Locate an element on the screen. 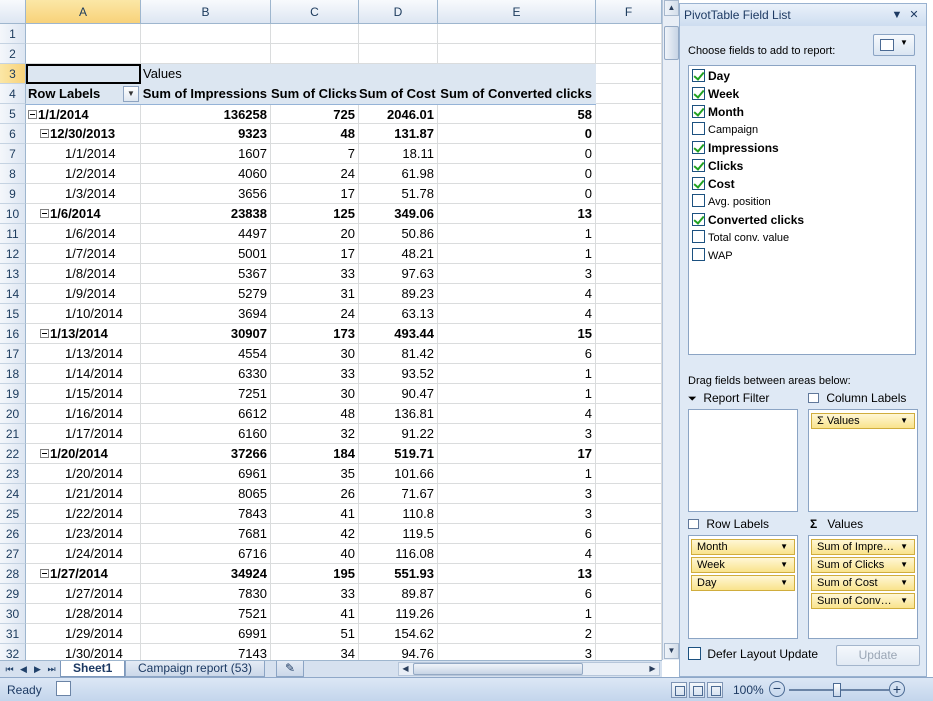 The image size is (933, 701). row-header-9: 9 is located at coordinates (13, 194).